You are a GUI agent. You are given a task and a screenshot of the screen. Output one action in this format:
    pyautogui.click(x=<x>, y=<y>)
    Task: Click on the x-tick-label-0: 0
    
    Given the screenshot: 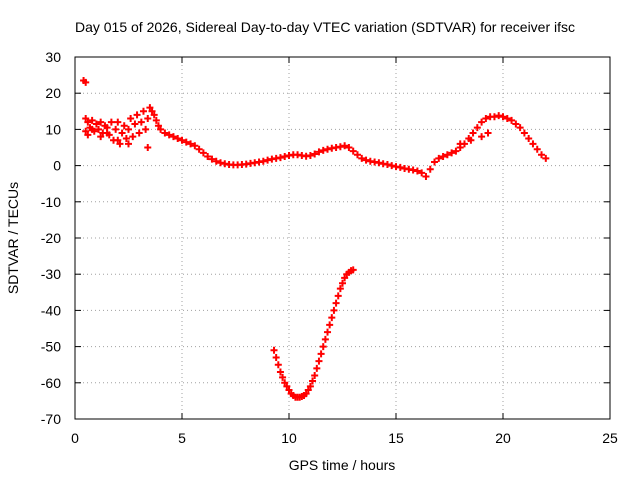 What is the action you would take?
    pyautogui.click(x=75, y=438)
    